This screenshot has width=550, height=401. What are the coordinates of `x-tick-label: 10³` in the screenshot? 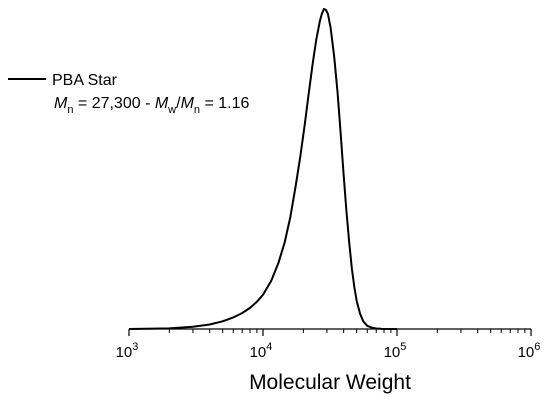 It's located at (127, 351).